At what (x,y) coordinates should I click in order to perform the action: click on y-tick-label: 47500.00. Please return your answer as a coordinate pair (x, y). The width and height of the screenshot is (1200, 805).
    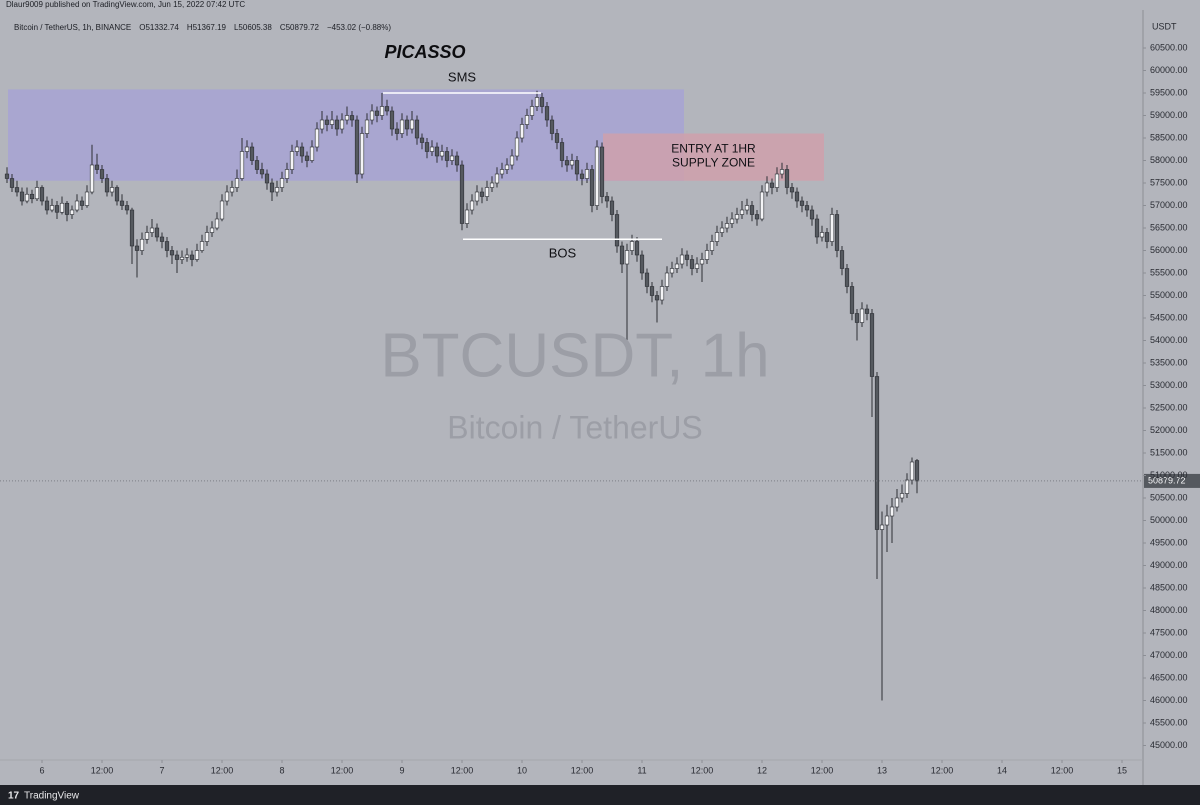
    Looking at the image, I should click on (1169, 632).